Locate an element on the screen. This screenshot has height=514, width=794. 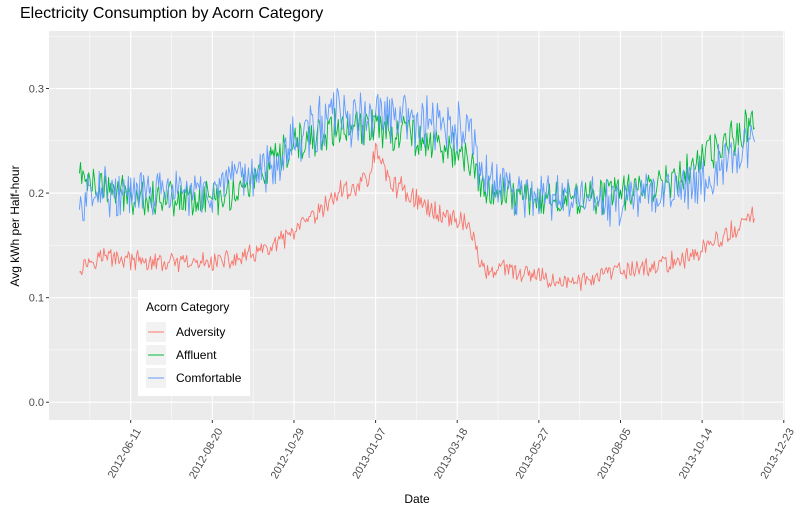
legend-items: Adversity Affluent Comfortable is located at coordinates (194, 355).